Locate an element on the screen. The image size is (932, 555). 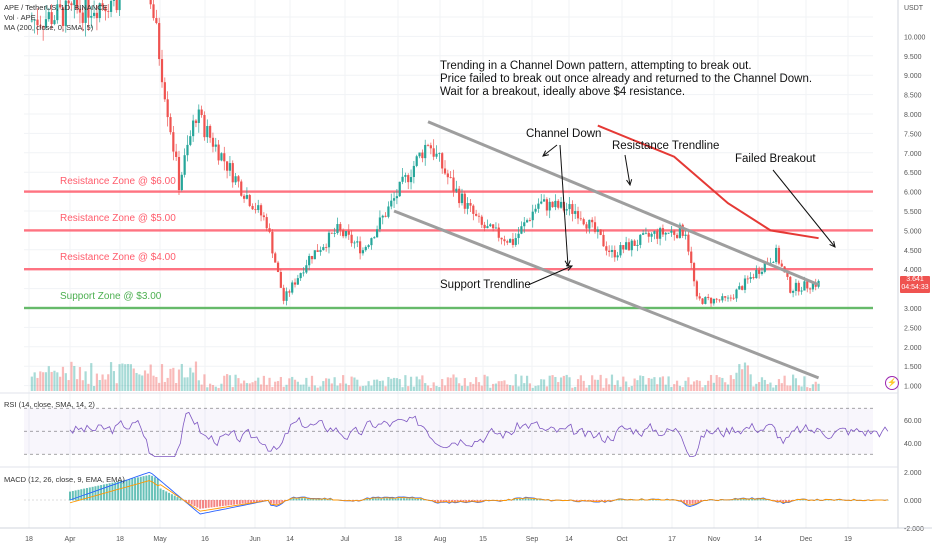
macd-label: MACD (12, 26, close, 9, EMA, EMA) is located at coordinates (64, 480).